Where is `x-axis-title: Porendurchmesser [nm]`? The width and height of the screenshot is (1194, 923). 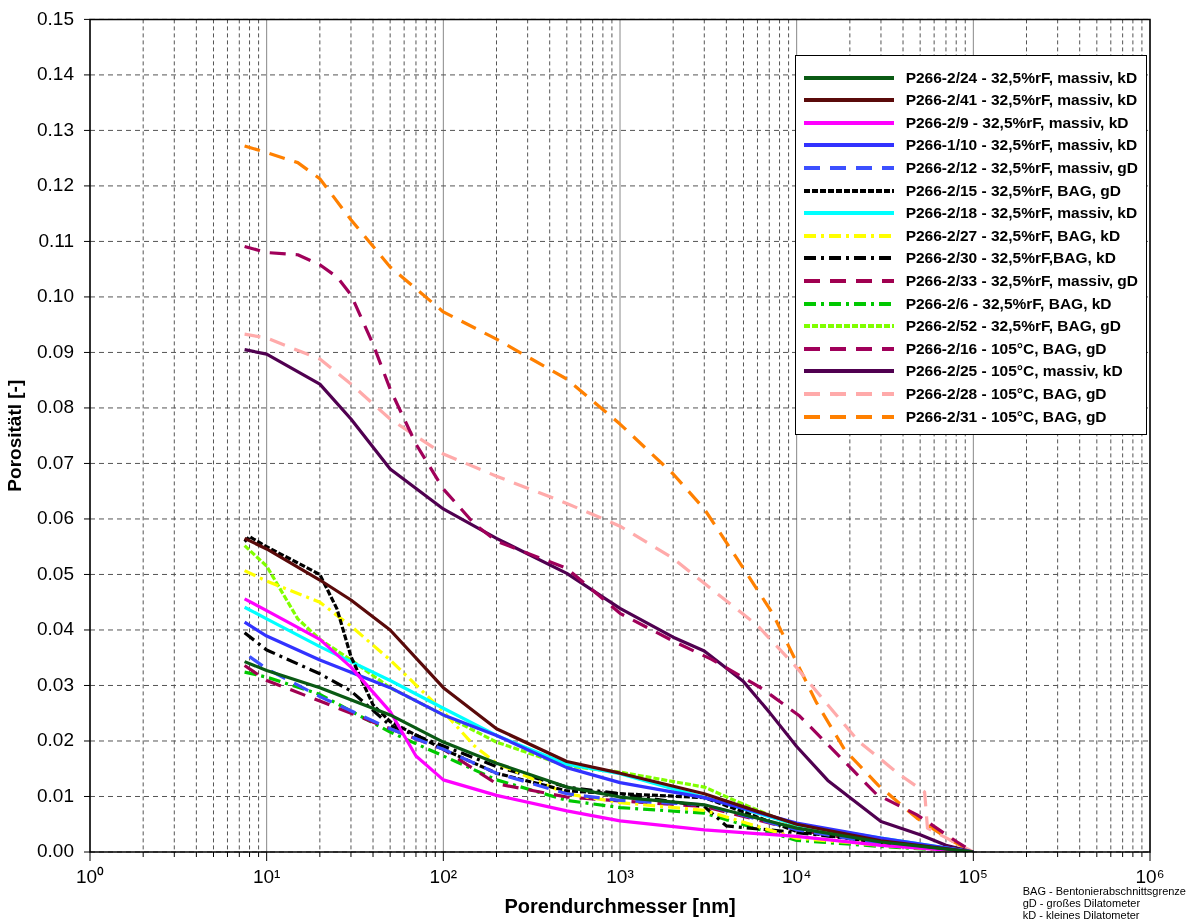 x-axis-title: Porendurchmesser [nm] is located at coordinates (620, 905).